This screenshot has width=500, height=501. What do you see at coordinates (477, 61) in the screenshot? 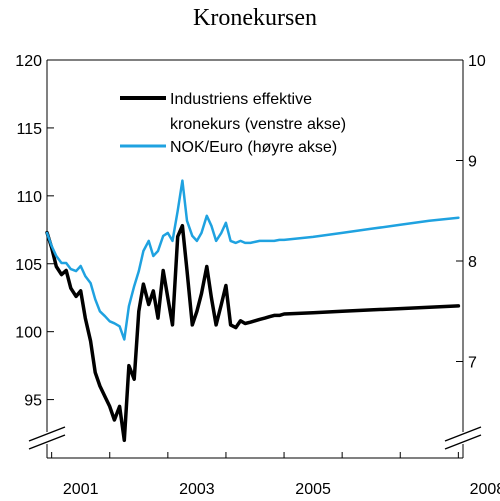
I see `right-tick-label: 10` at bounding box center [477, 61].